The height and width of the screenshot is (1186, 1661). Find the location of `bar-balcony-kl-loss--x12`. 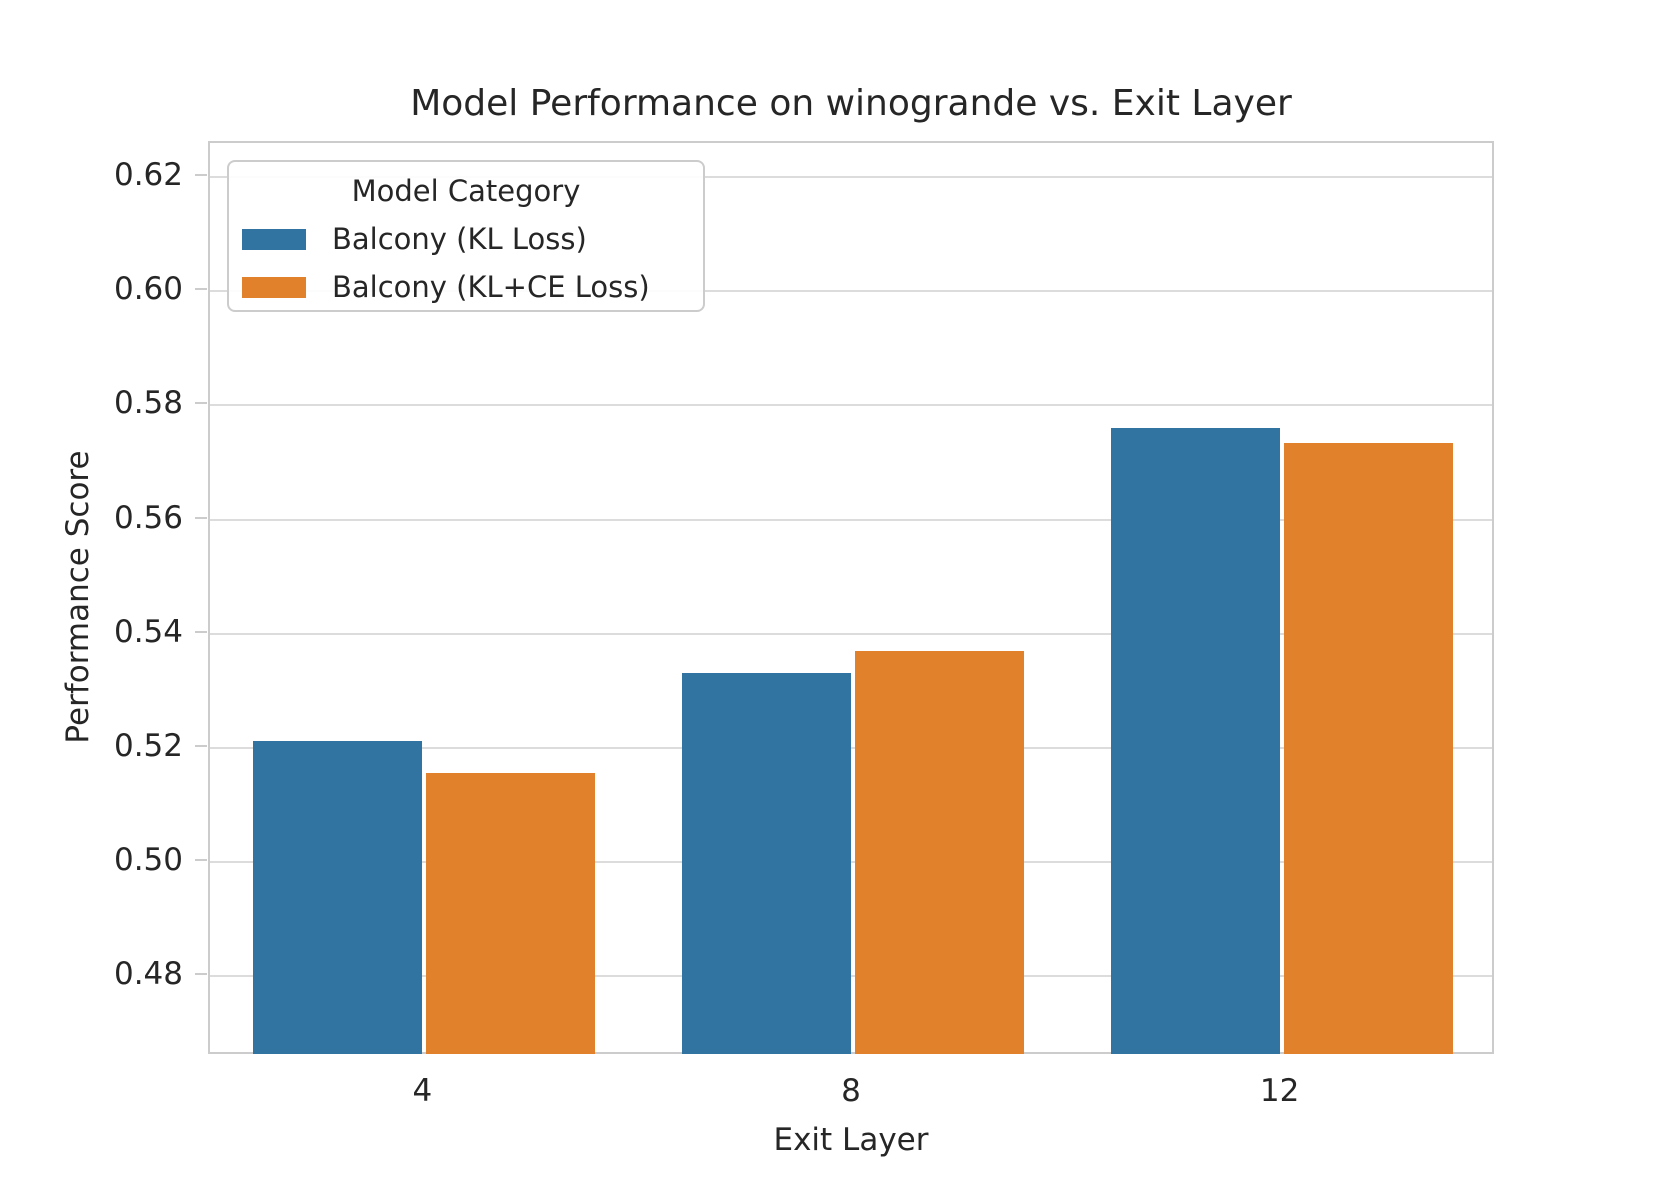

bar-balcony-kl-loss--x12 is located at coordinates (1195, 740).